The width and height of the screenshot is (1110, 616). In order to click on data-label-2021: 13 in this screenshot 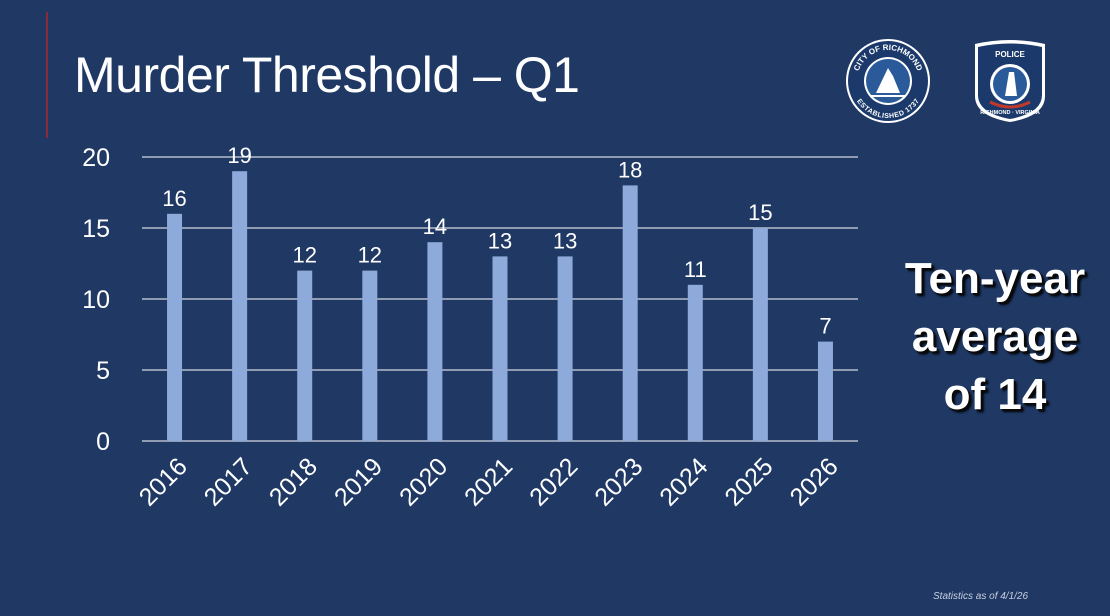, I will do `click(500, 240)`.